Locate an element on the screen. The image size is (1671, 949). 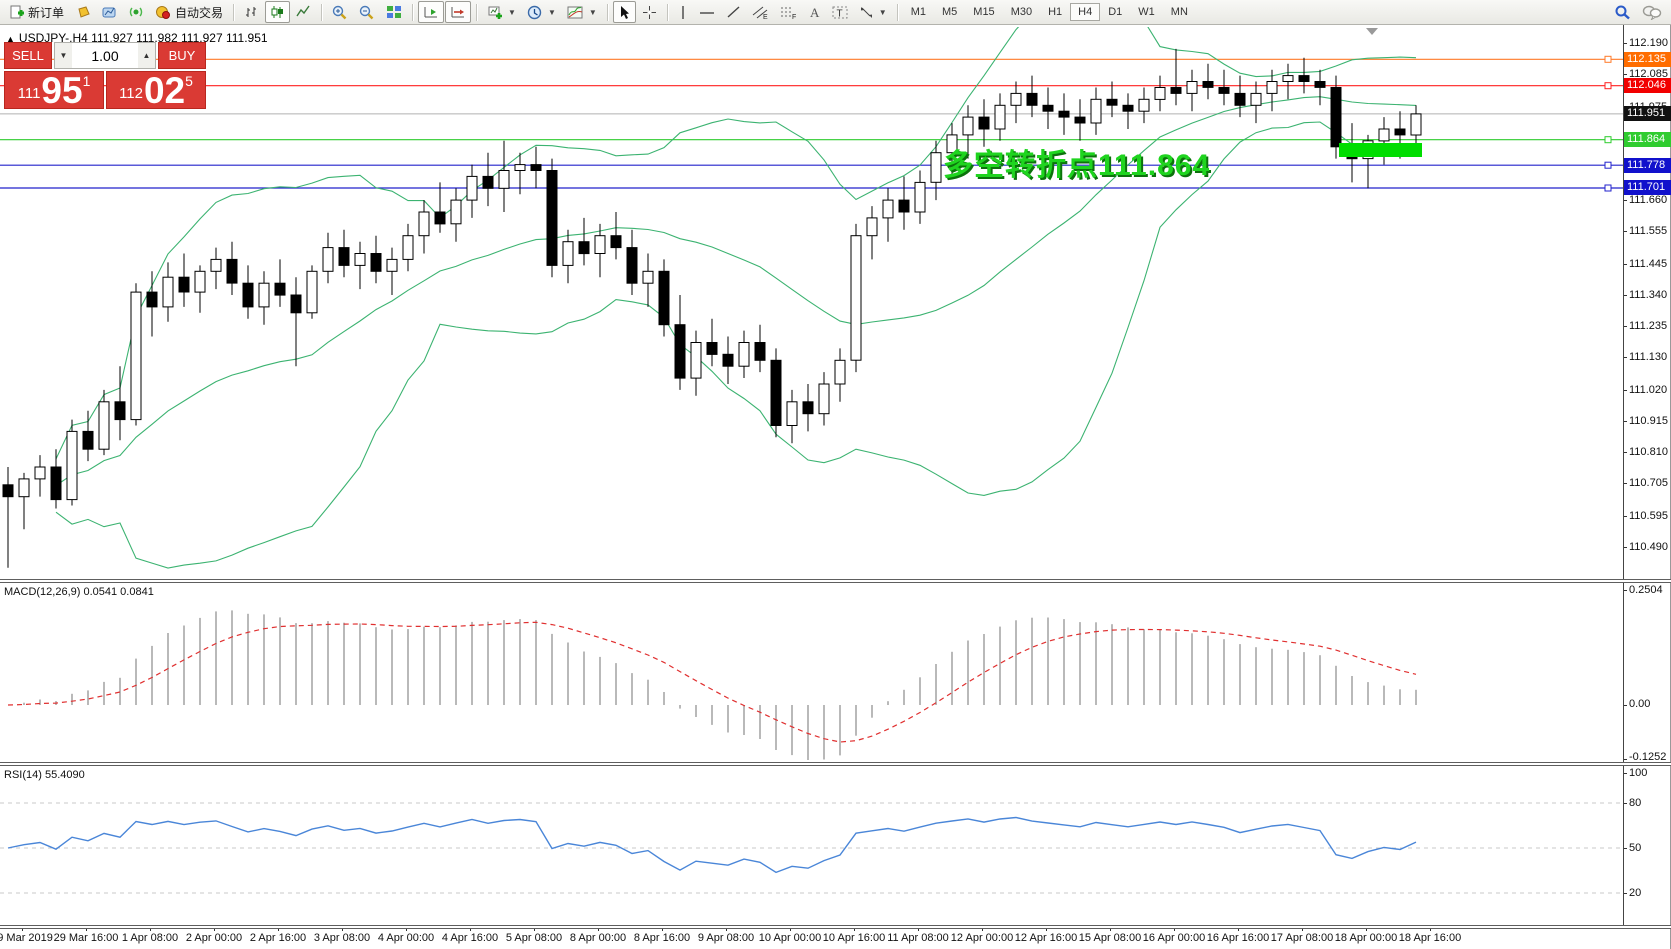
auto-trading-button: 自动交易 is located at coordinates (189, 12).